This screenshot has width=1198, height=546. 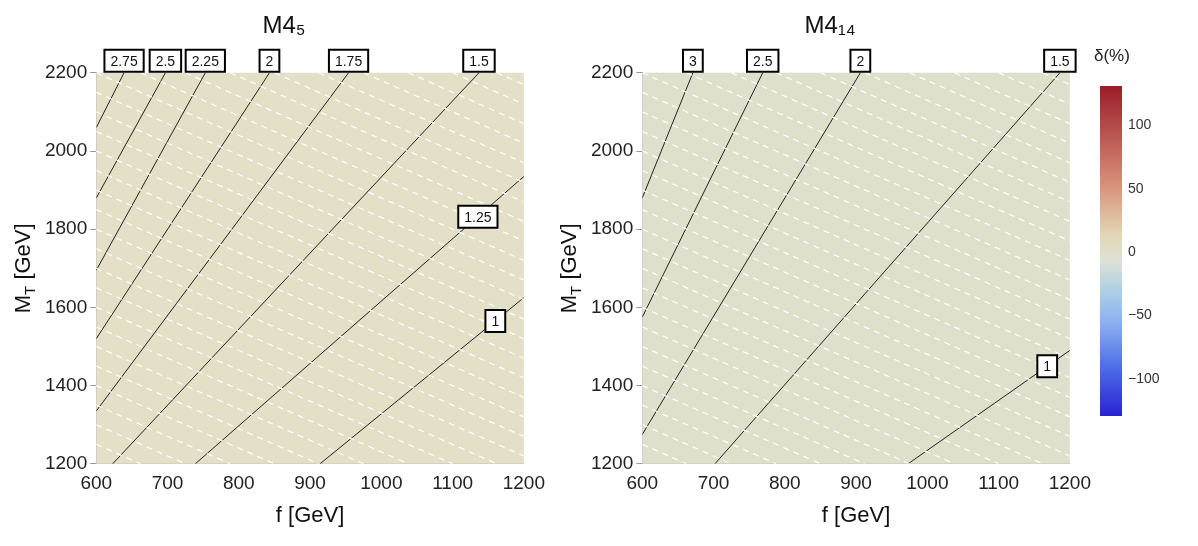 What do you see at coordinates (284, 25) in the screenshot?
I see `chart-title: M4₅` at bounding box center [284, 25].